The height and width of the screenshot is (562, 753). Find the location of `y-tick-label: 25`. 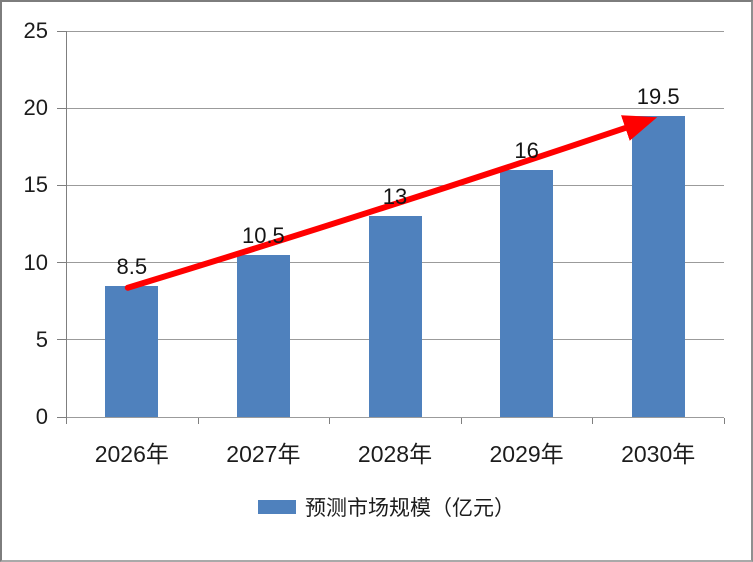

y-tick-label: 25 is located at coordinates (35, 30).